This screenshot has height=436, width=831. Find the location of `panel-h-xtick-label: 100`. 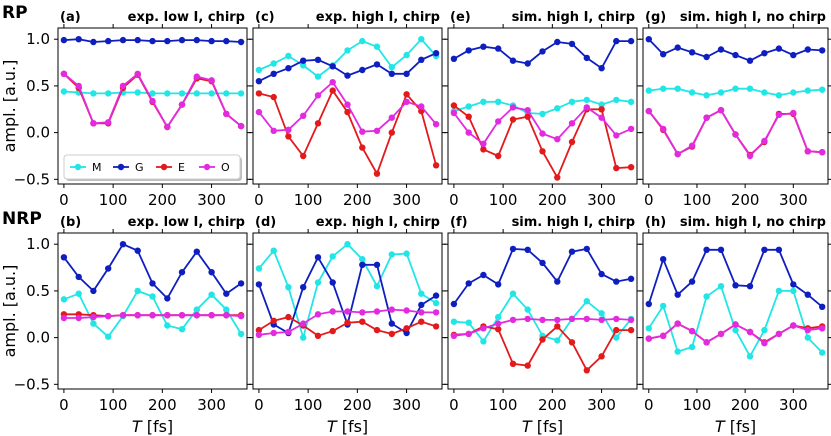

panel-h-xtick-label: 100 is located at coordinates (697, 405).